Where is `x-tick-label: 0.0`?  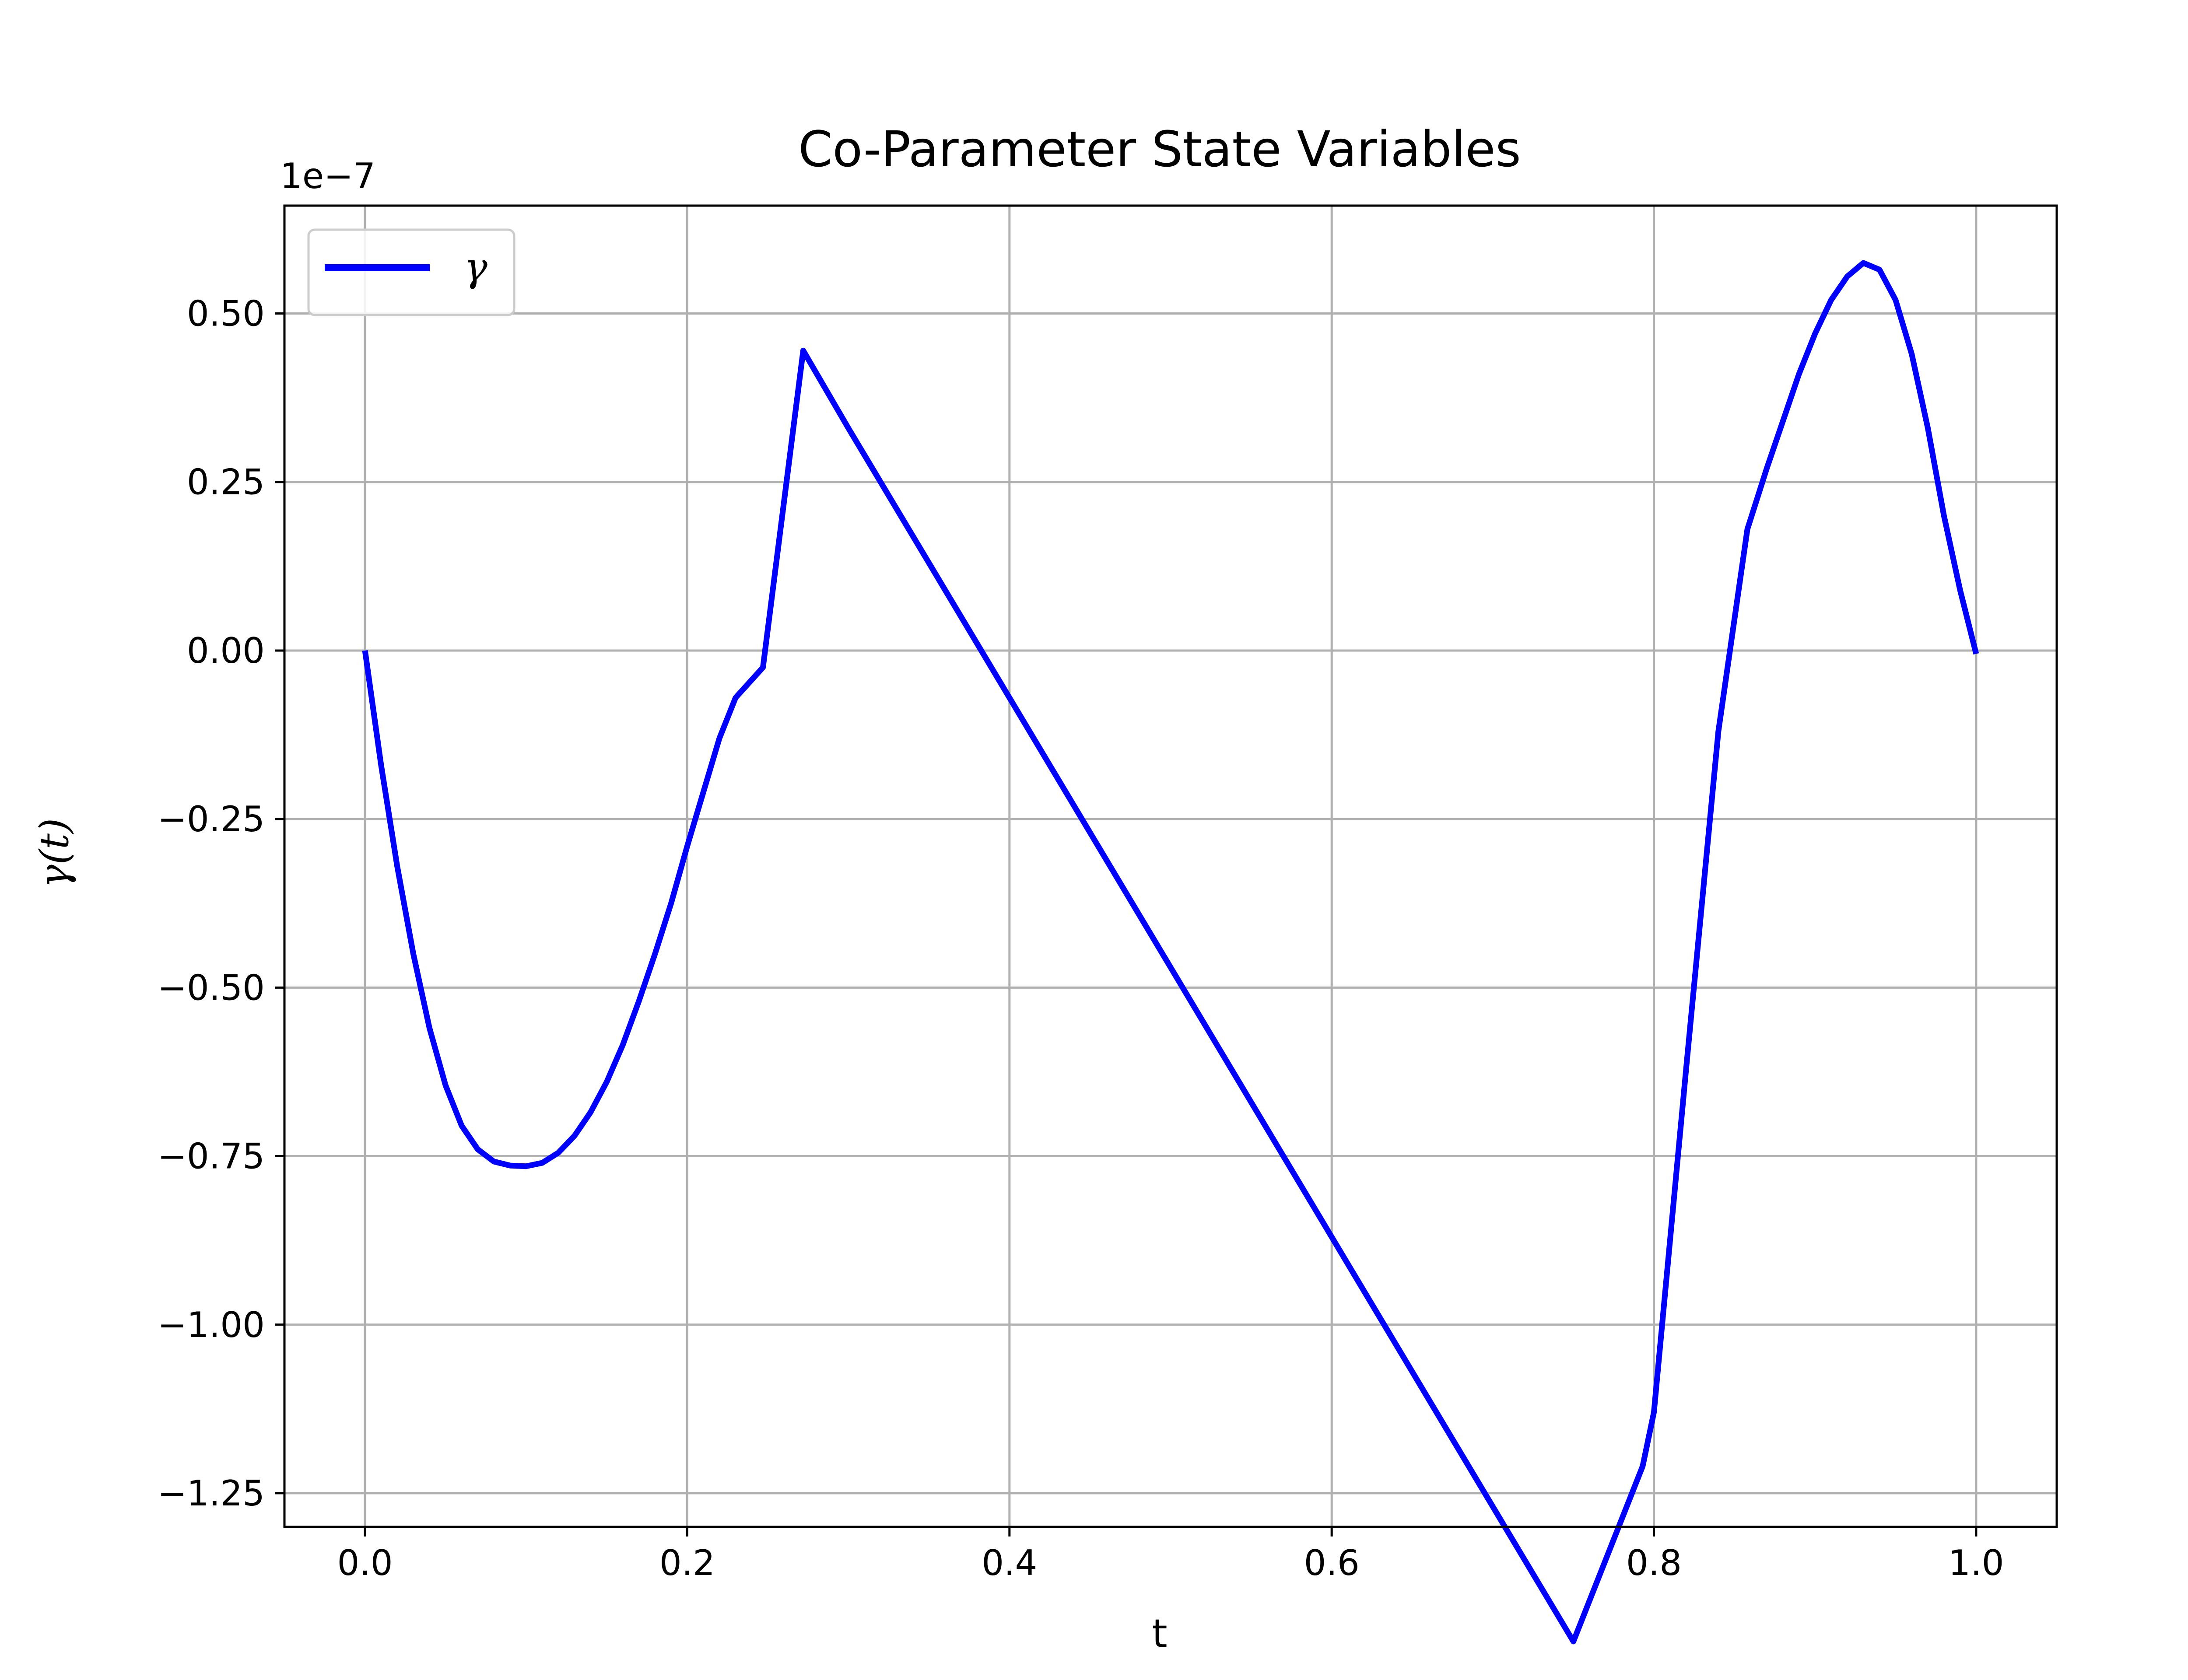
x-tick-label: 0.0 is located at coordinates (365, 1563).